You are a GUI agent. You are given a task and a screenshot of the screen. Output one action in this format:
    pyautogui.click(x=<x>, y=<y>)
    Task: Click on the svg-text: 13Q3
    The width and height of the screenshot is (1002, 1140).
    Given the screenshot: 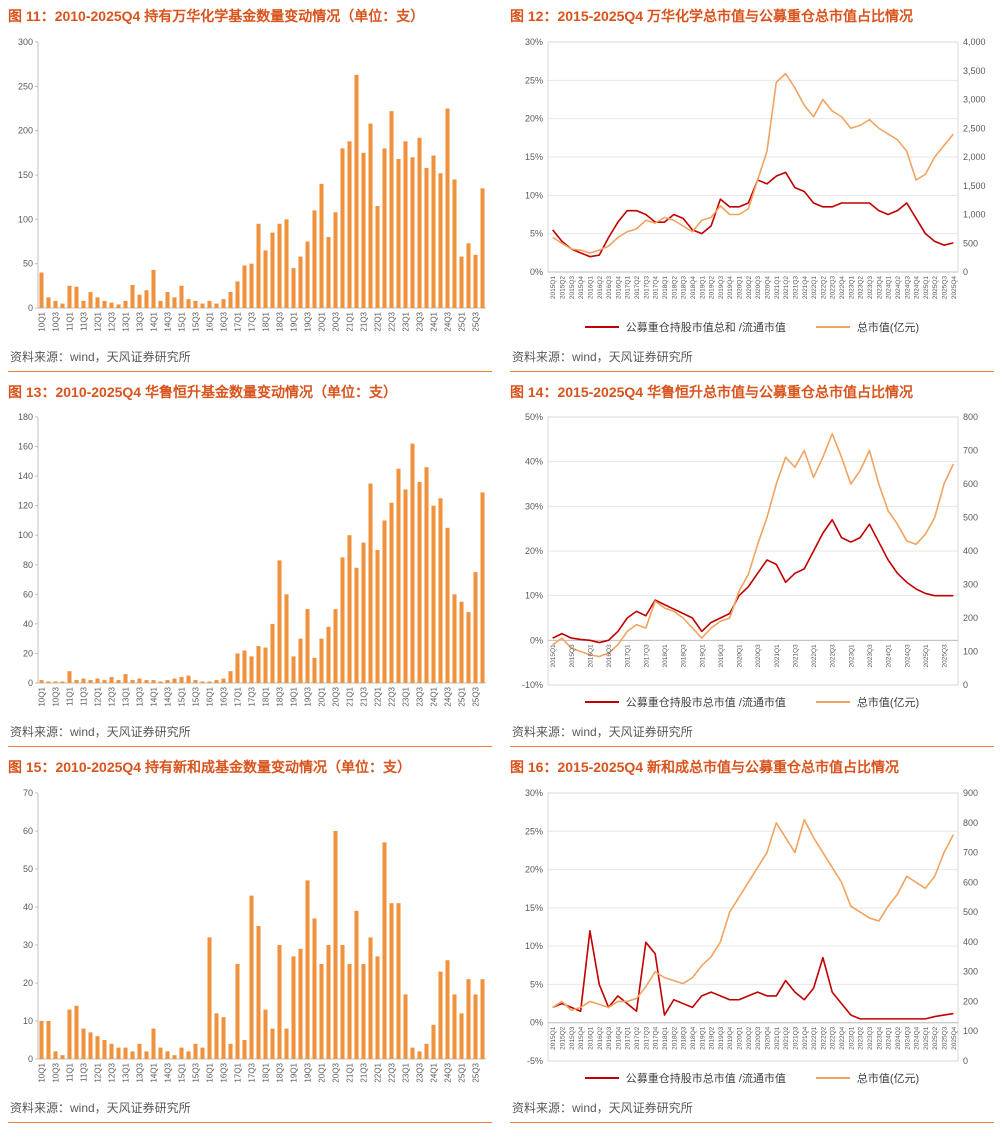 What is the action you would take?
    pyautogui.click(x=140, y=321)
    